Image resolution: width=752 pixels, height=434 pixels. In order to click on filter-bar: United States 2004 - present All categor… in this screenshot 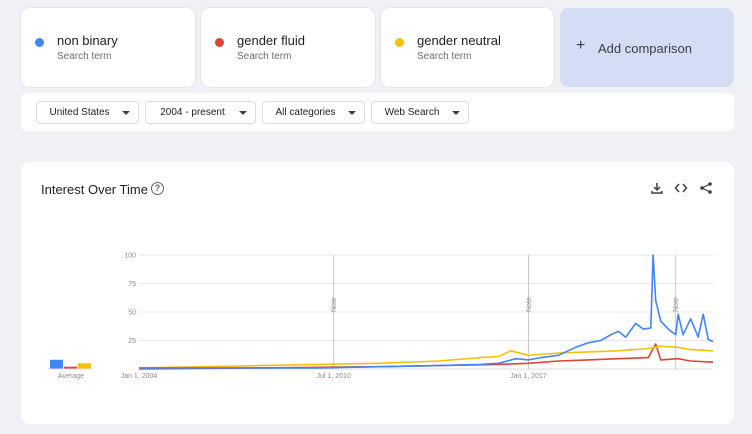, I will do `click(377, 112)`.